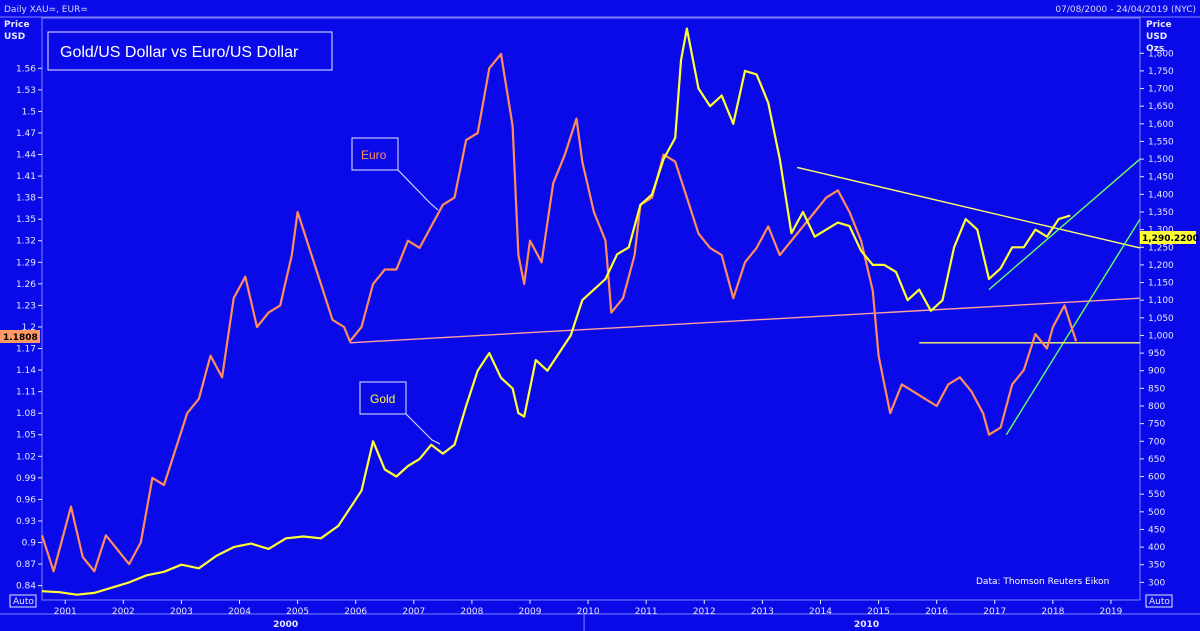 This screenshot has width=1200, height=631. I want to click on left-tick-label: 1.2, so click(29, 328).